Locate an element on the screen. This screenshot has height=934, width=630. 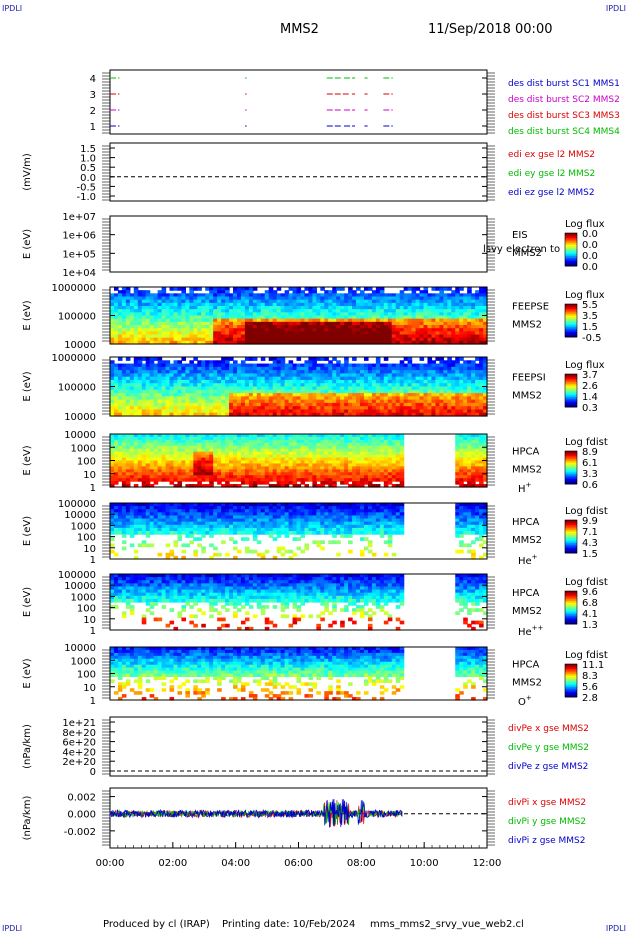
colorbar-tick-feepsi: 1.4 is located at coordinates (590, 397).